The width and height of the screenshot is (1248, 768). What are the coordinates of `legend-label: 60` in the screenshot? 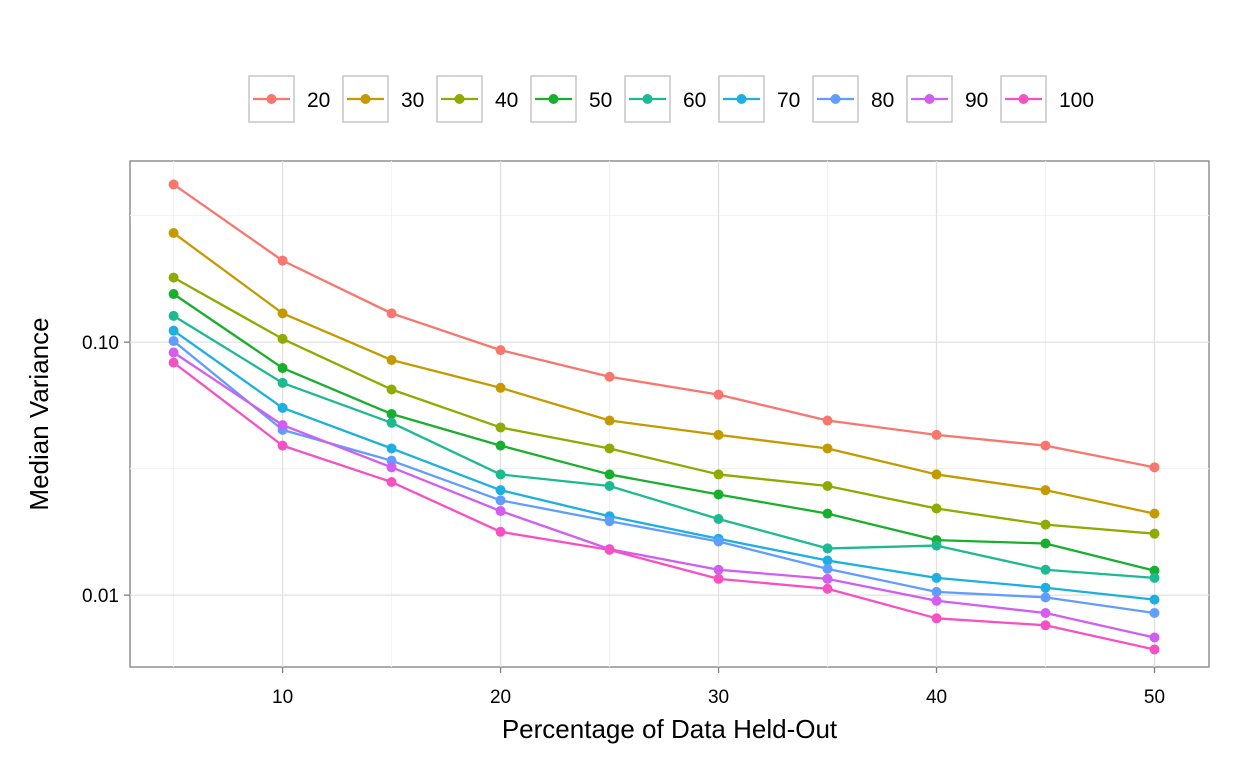 It's located at (694, 100).